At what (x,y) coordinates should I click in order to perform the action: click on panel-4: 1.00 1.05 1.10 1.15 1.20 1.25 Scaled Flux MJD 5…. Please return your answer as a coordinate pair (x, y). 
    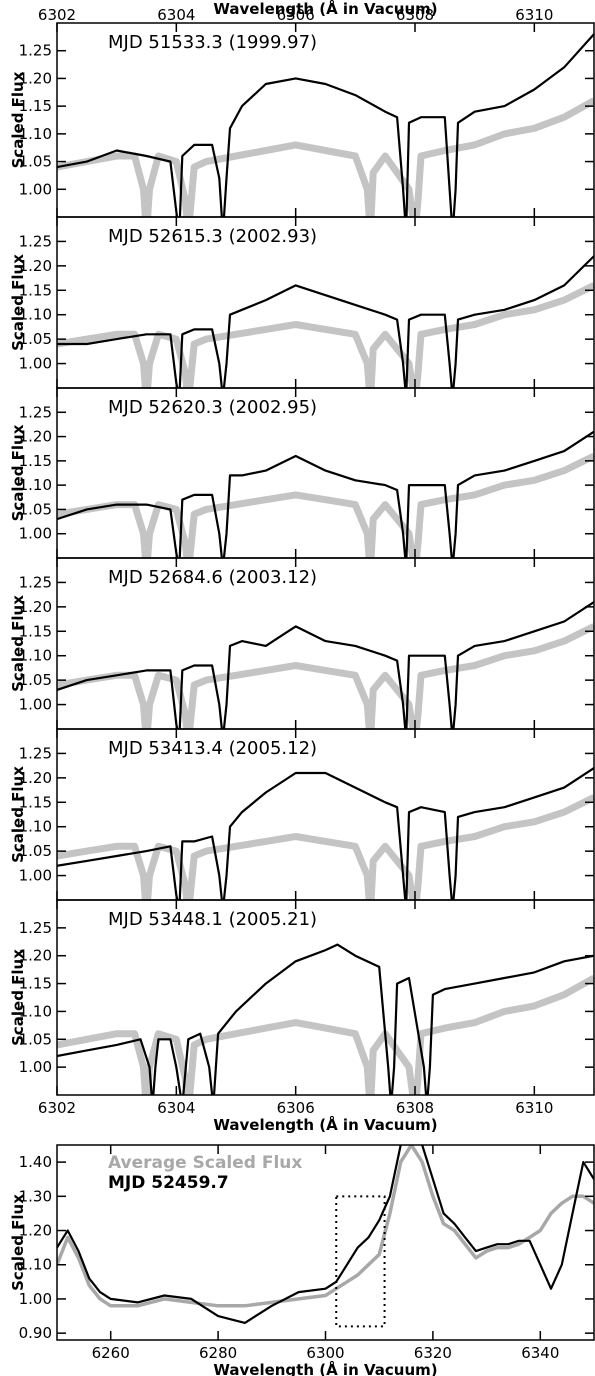
    Looking at the image, I should click on (302, 643).